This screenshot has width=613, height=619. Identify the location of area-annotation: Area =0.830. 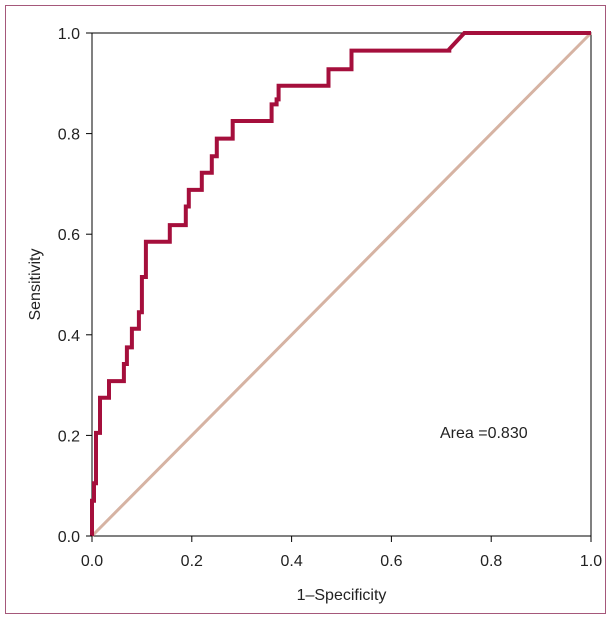
(484, 433).